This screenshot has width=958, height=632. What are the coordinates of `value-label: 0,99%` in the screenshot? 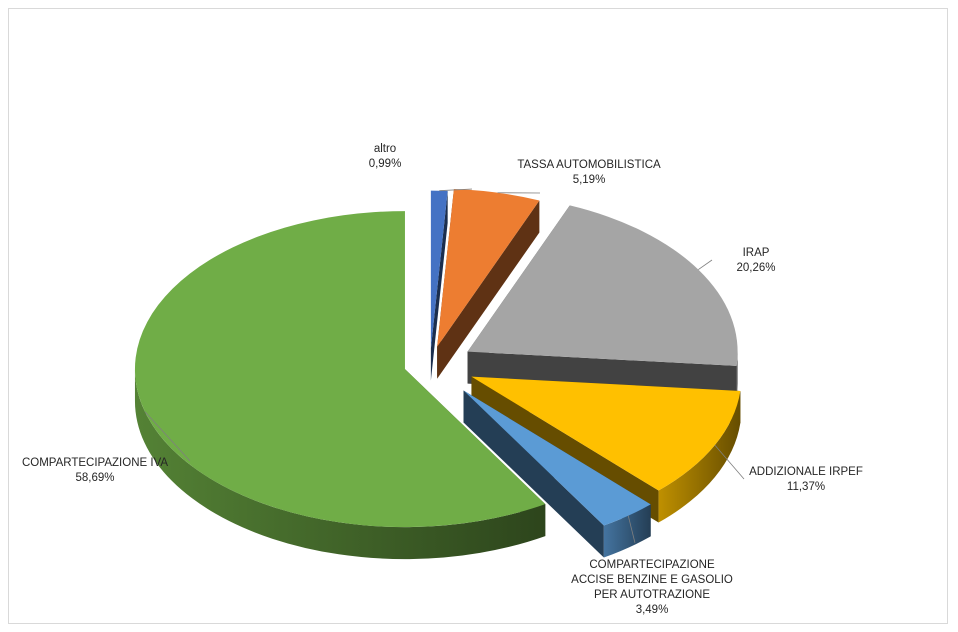 It's located at (385, 164).